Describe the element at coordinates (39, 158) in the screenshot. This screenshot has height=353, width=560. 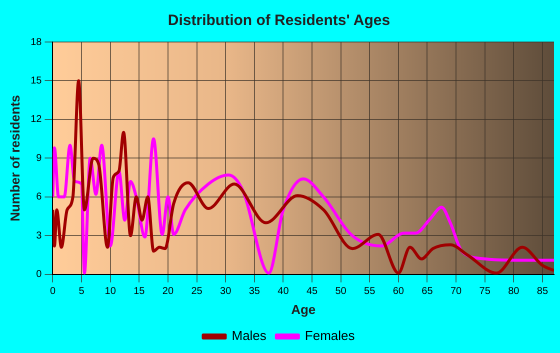
I see `y-tick-label: 9` at that location.